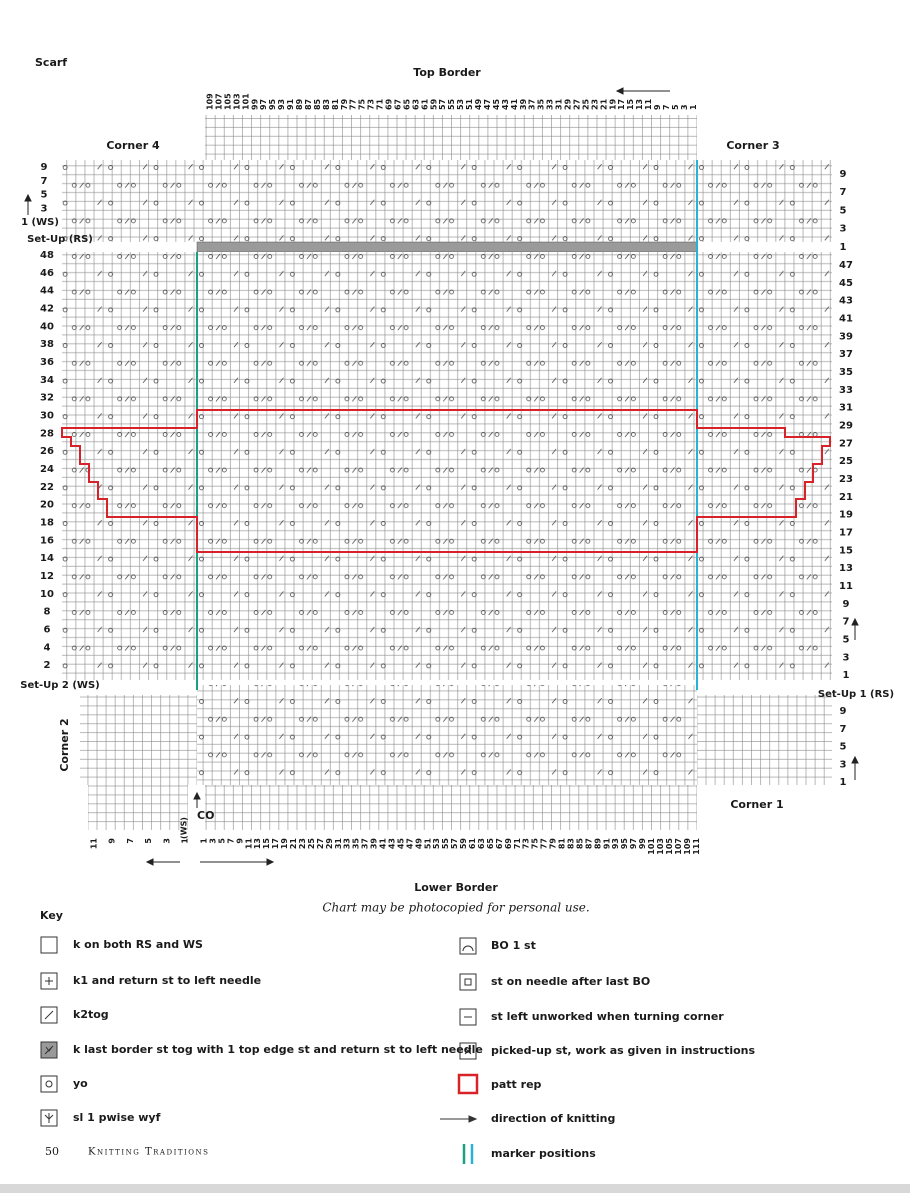  I want to click on page-number: 50, so click(52, 1151).